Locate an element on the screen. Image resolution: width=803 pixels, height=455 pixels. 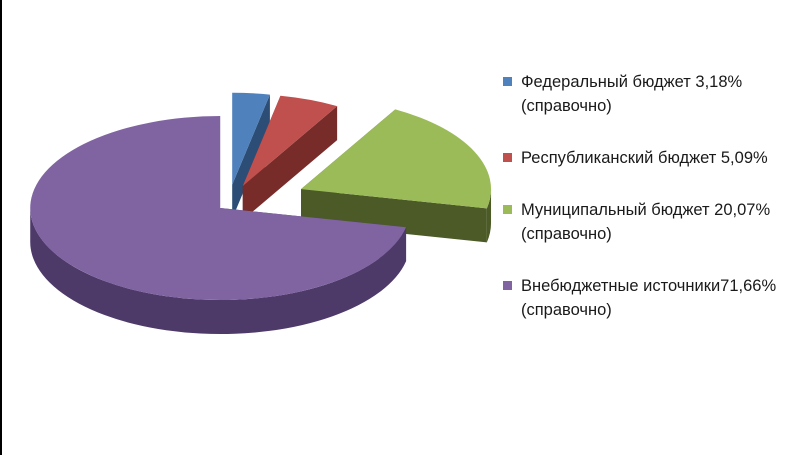
pie-slice-top-republican is located at coordinates (290, 140).